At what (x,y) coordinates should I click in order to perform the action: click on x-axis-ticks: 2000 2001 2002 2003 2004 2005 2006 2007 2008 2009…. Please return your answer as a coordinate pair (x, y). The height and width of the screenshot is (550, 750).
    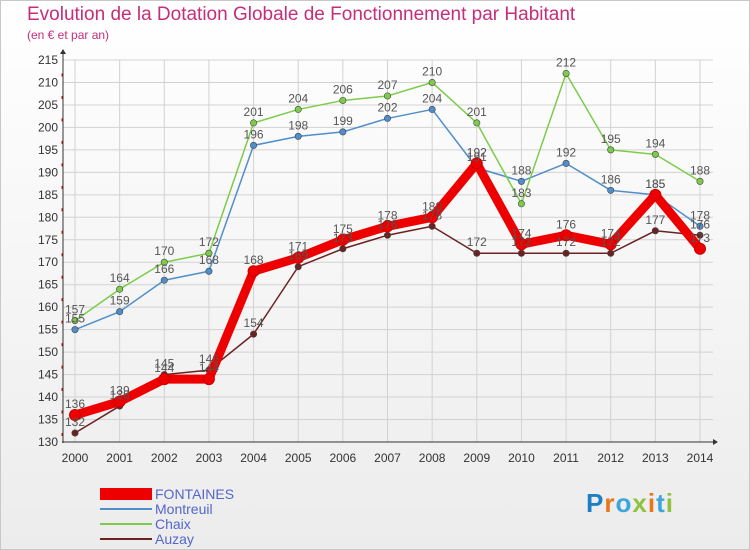
    Looking at the image, I should click on (388, 458).